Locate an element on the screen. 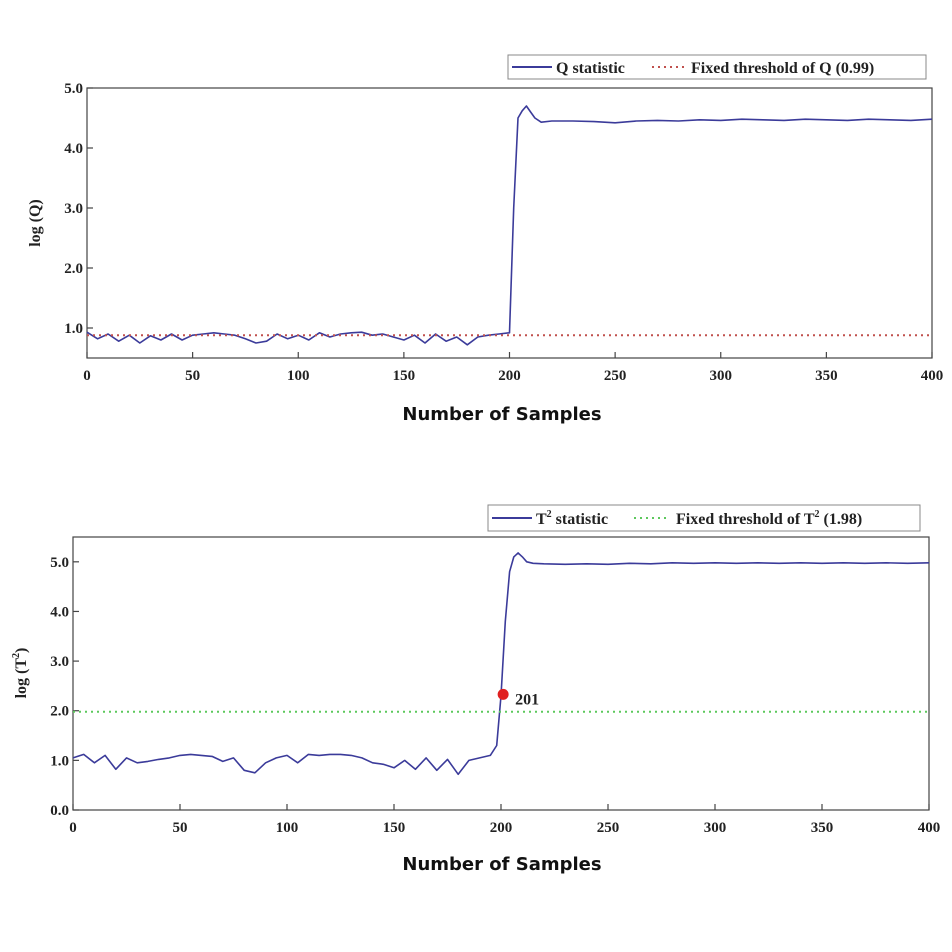 This screenshot has height=952, width=952. y-axis-ticks-t2: 0.0 1.0 2.0 3.0 4.0 5.0 is located at coordinates (64, 687).